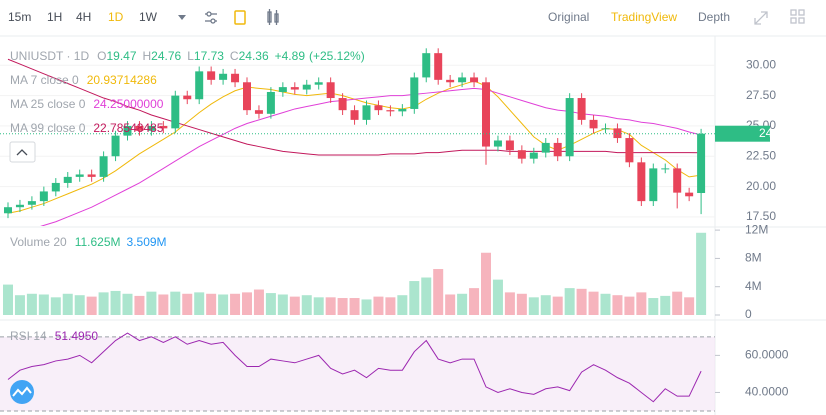 This screenshot has height=415, width=826. I want to click on volume-tick-label: 8M, so click(753, 258).